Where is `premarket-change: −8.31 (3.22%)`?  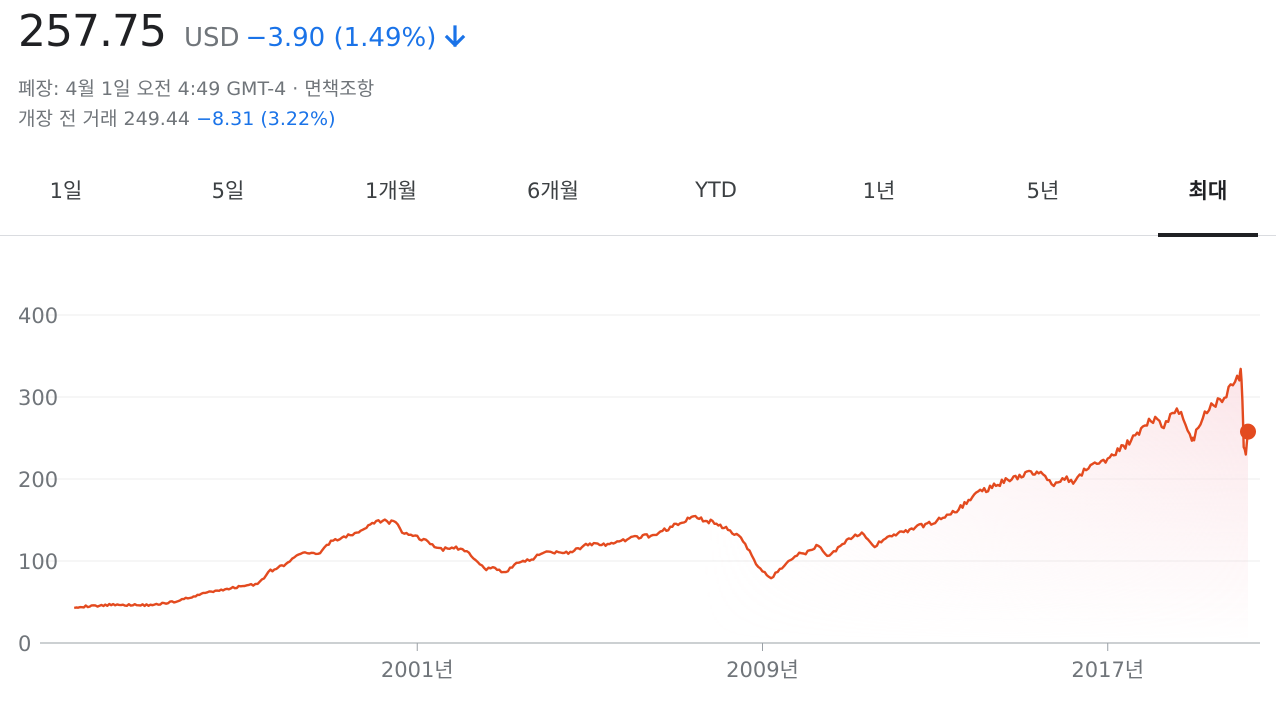 premarket-change: −8.31 (3.22%) is located at coordinates (266, 119).